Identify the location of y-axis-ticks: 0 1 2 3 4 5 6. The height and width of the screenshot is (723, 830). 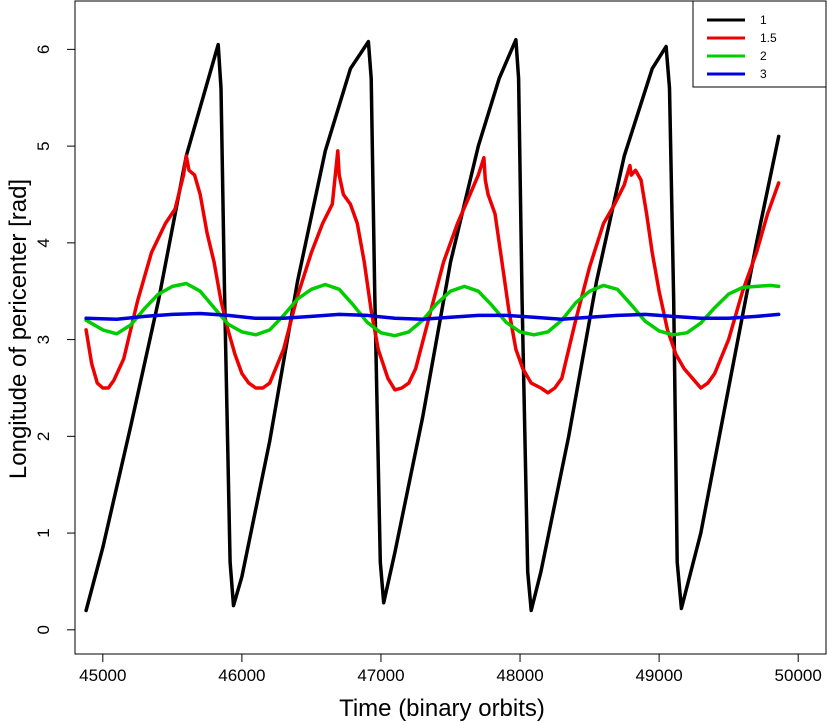
(54, 340).